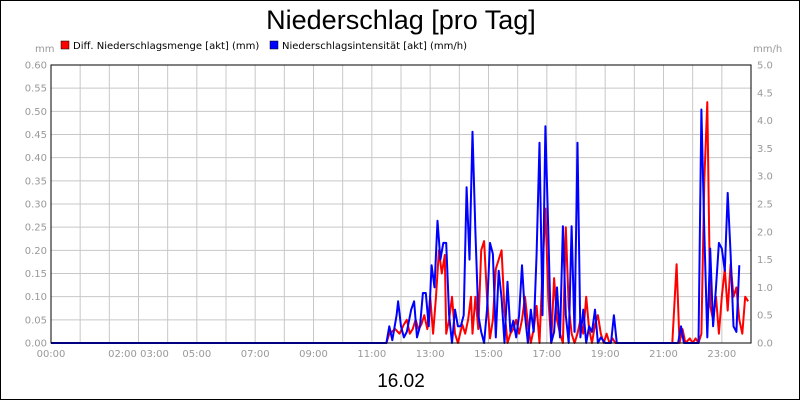  Describe the element at coordinates (765, 66) in the screenshot. I see `y-right-tick-label: 5.0` at that location.